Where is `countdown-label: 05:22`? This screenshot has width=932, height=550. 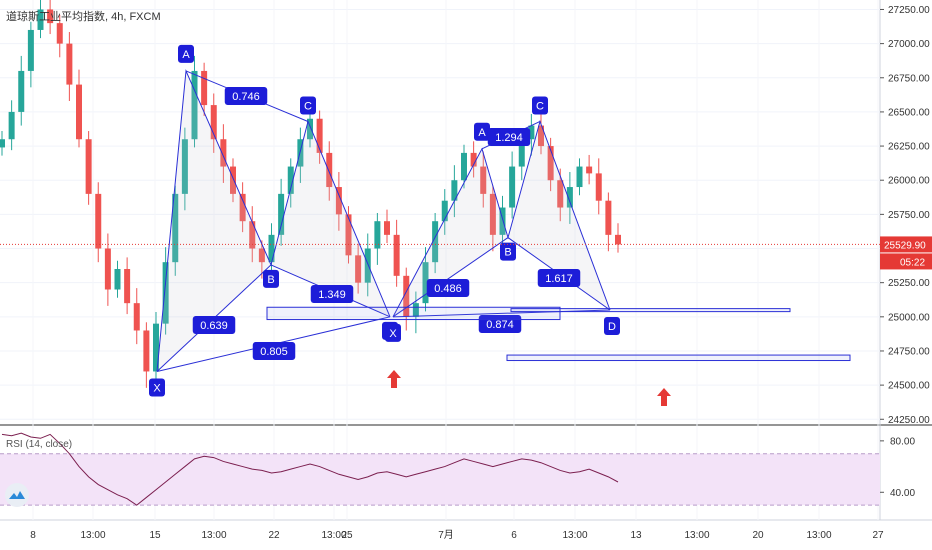
countdown-label: 05:22 is located at coordinates (912, 262).